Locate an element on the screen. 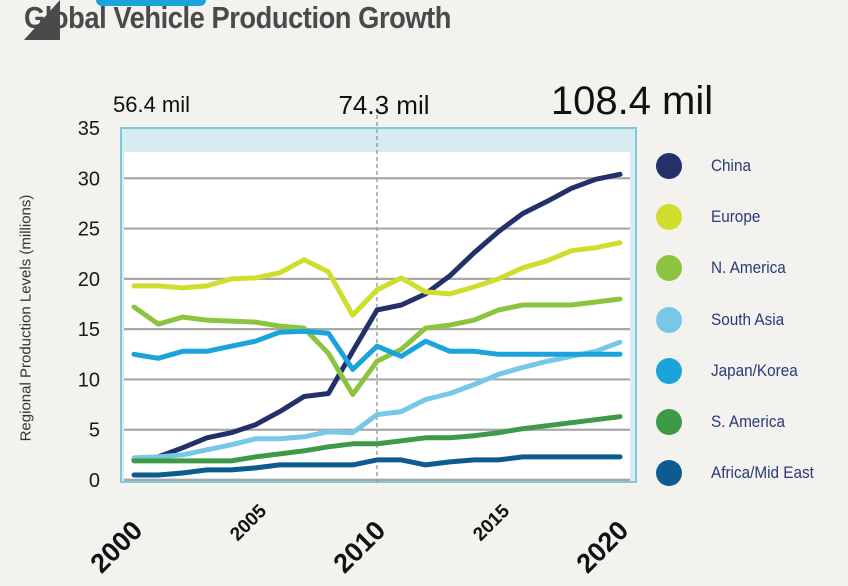 The image size is (848, 586). series-line-south-asia is located at coordinates (377, 400).